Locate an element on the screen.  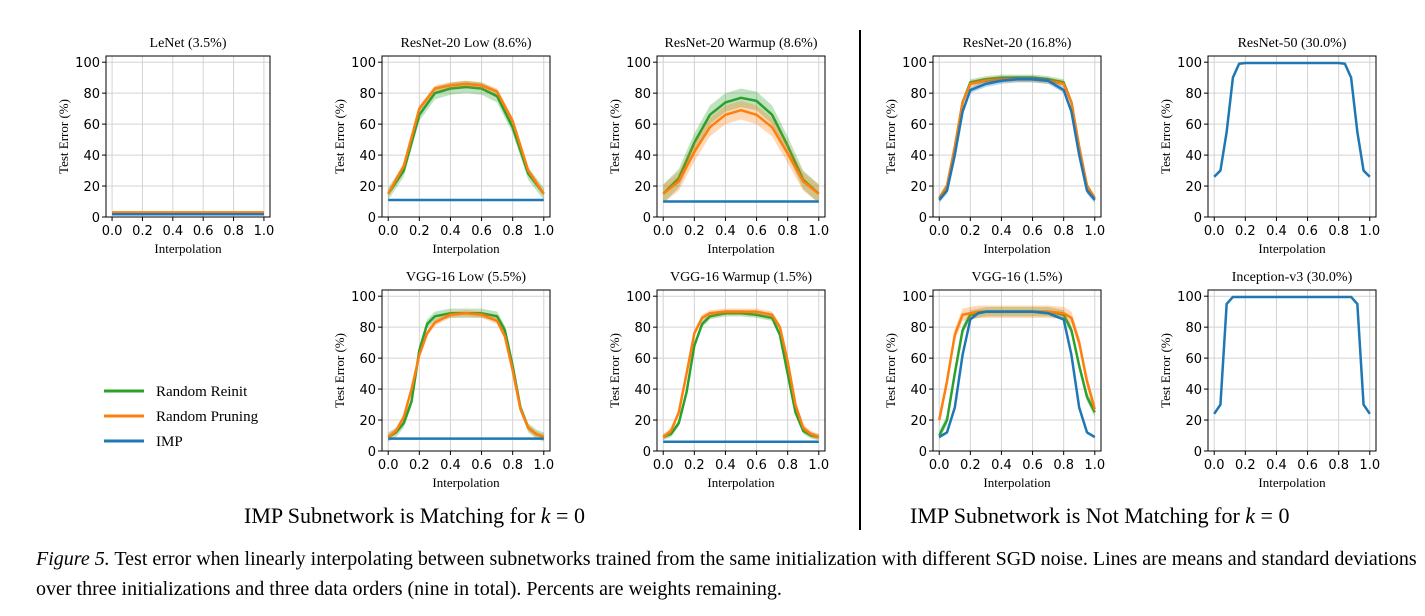
caption-label: Figure 5. is located at coordinates (73, 559).